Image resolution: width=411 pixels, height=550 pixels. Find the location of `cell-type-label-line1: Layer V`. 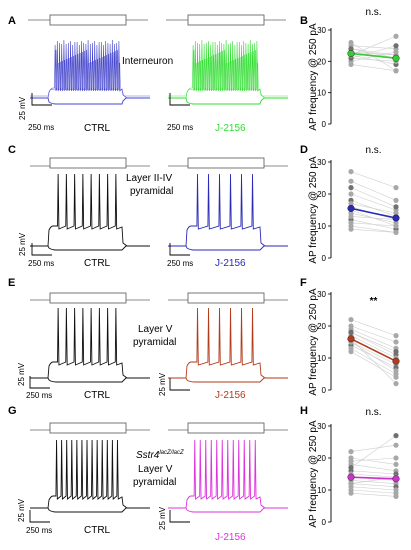

cell-type-label-line1: Layer V is located at coordinates (155, 329).